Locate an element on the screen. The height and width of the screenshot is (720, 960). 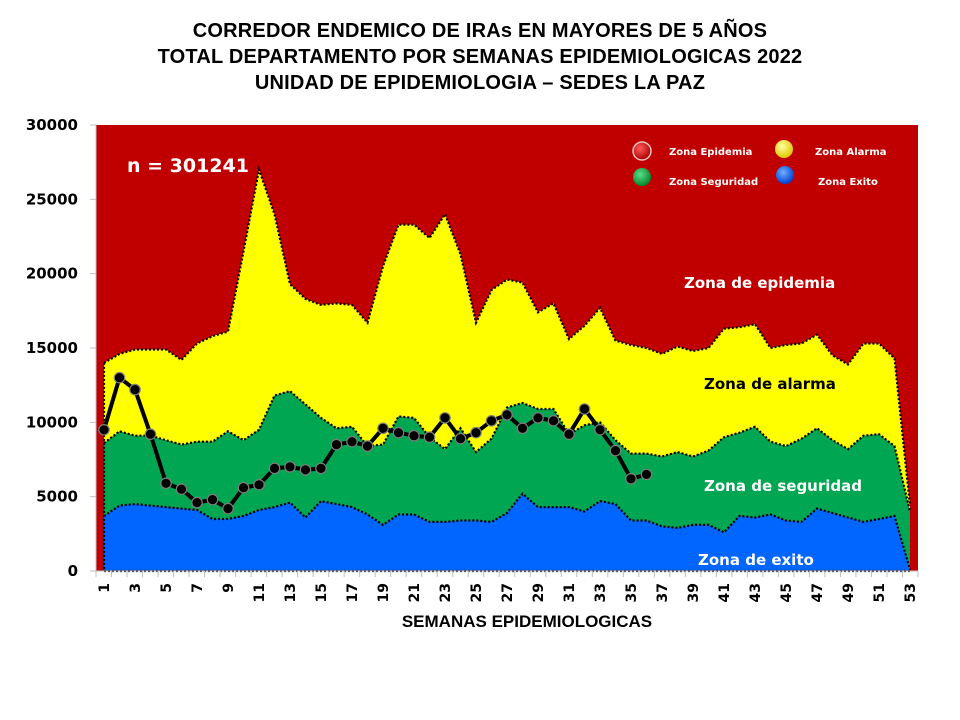
x-tick-label: 29 is located at coordinates (539, 592).